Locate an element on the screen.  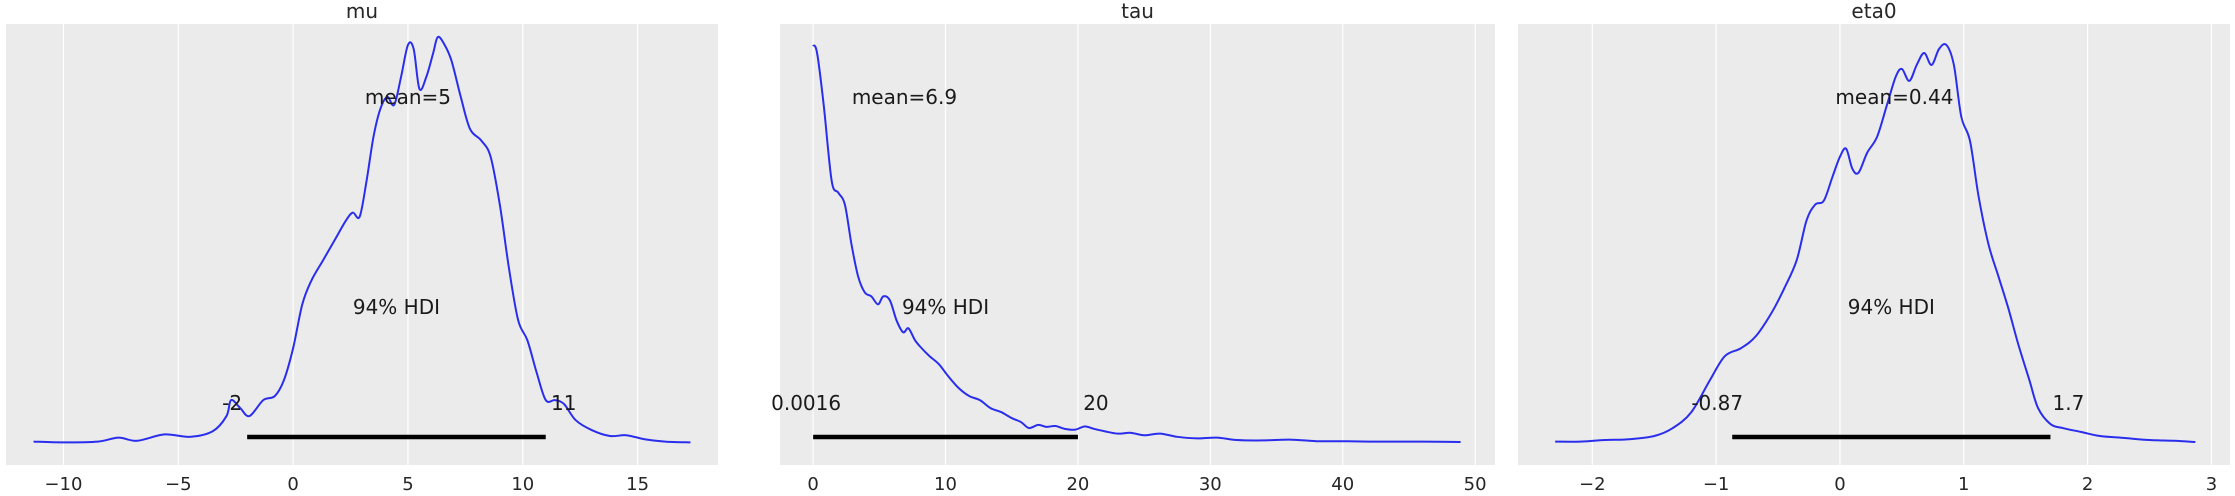
hdi-lower-label: -0.87 is located at coordinates (1717, 403).